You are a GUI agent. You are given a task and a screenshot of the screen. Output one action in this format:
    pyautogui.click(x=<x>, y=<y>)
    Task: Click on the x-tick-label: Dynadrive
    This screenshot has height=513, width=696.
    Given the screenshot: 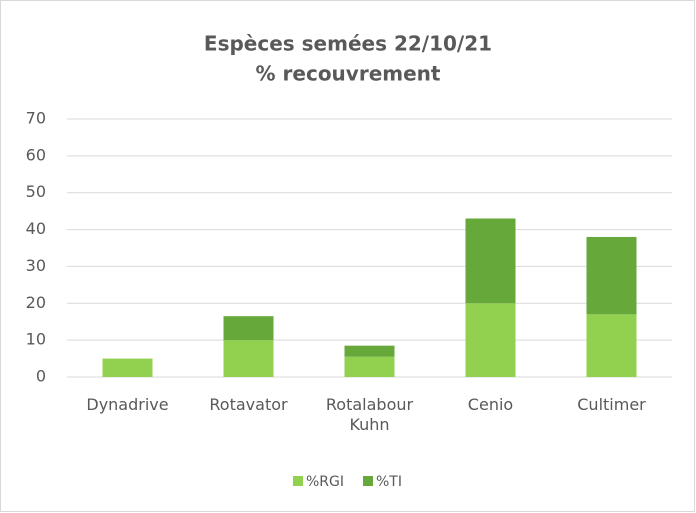 What is the action you would take?
    pyautogui.click(x=127, y=404)
    